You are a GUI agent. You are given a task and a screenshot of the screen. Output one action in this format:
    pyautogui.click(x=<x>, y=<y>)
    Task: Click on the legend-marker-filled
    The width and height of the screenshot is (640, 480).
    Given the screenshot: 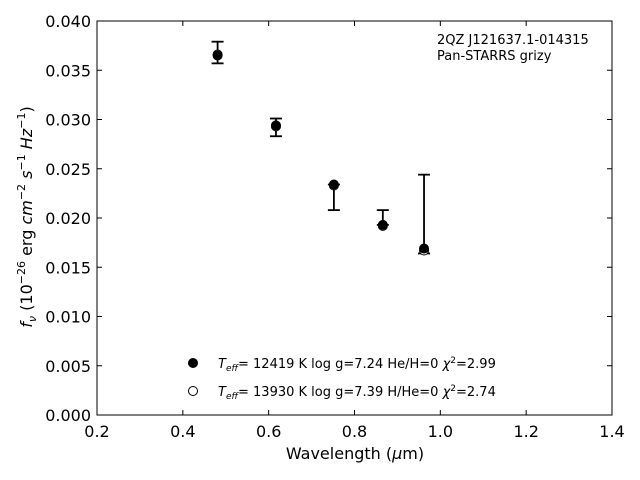 What is the action you would take?
    pyautogui.click(x=193, y=363)
    